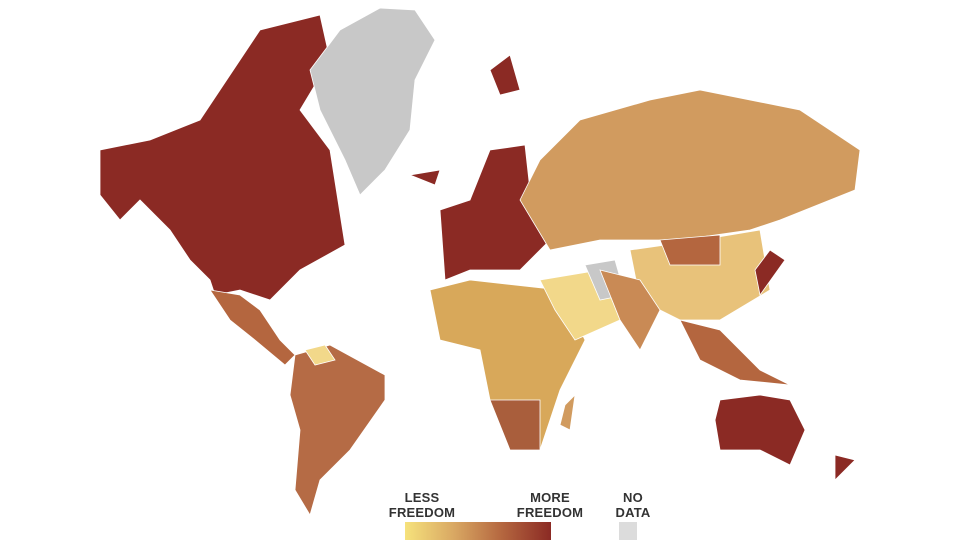 The image size is (972, 555). What do you see at coordinates (320, 355) in the screenshot?
I see `venezuela` at bounding box center [320, 355].